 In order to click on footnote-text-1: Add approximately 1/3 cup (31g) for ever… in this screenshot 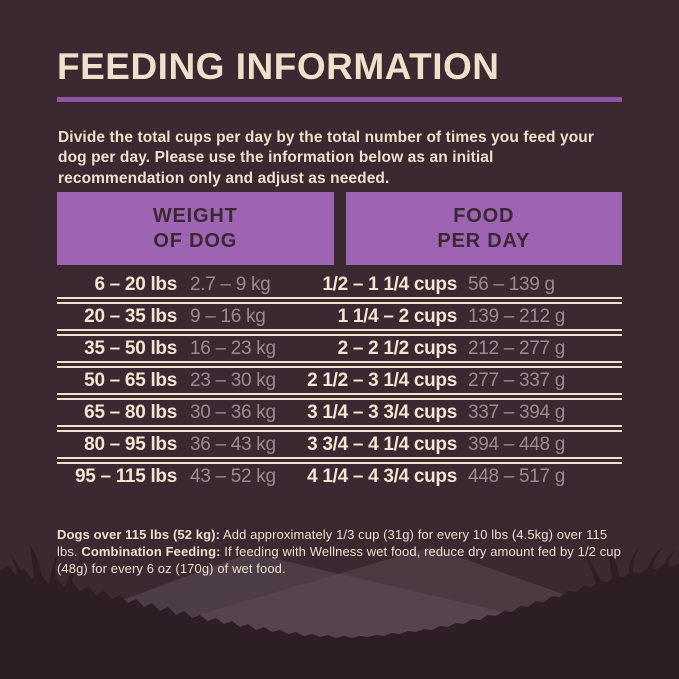, I will do `click(332, 543)`.